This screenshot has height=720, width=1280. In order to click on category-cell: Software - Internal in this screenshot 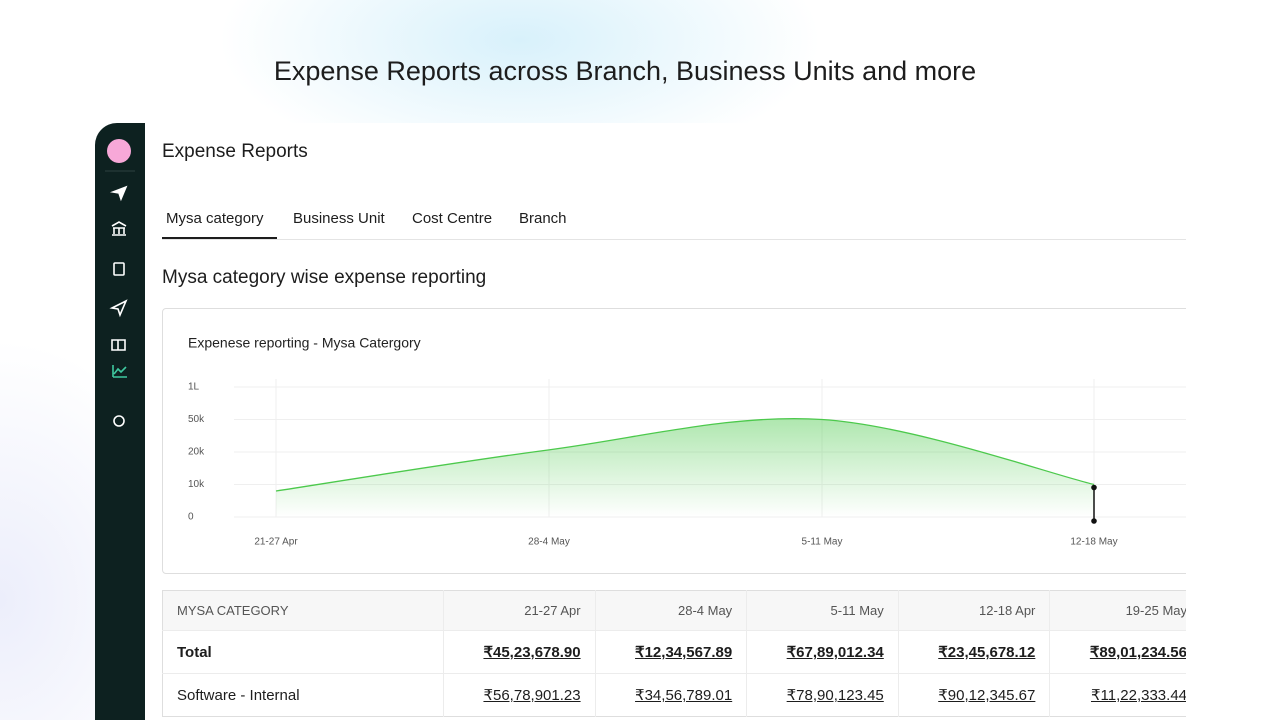, I will do `click(303, 695)`.